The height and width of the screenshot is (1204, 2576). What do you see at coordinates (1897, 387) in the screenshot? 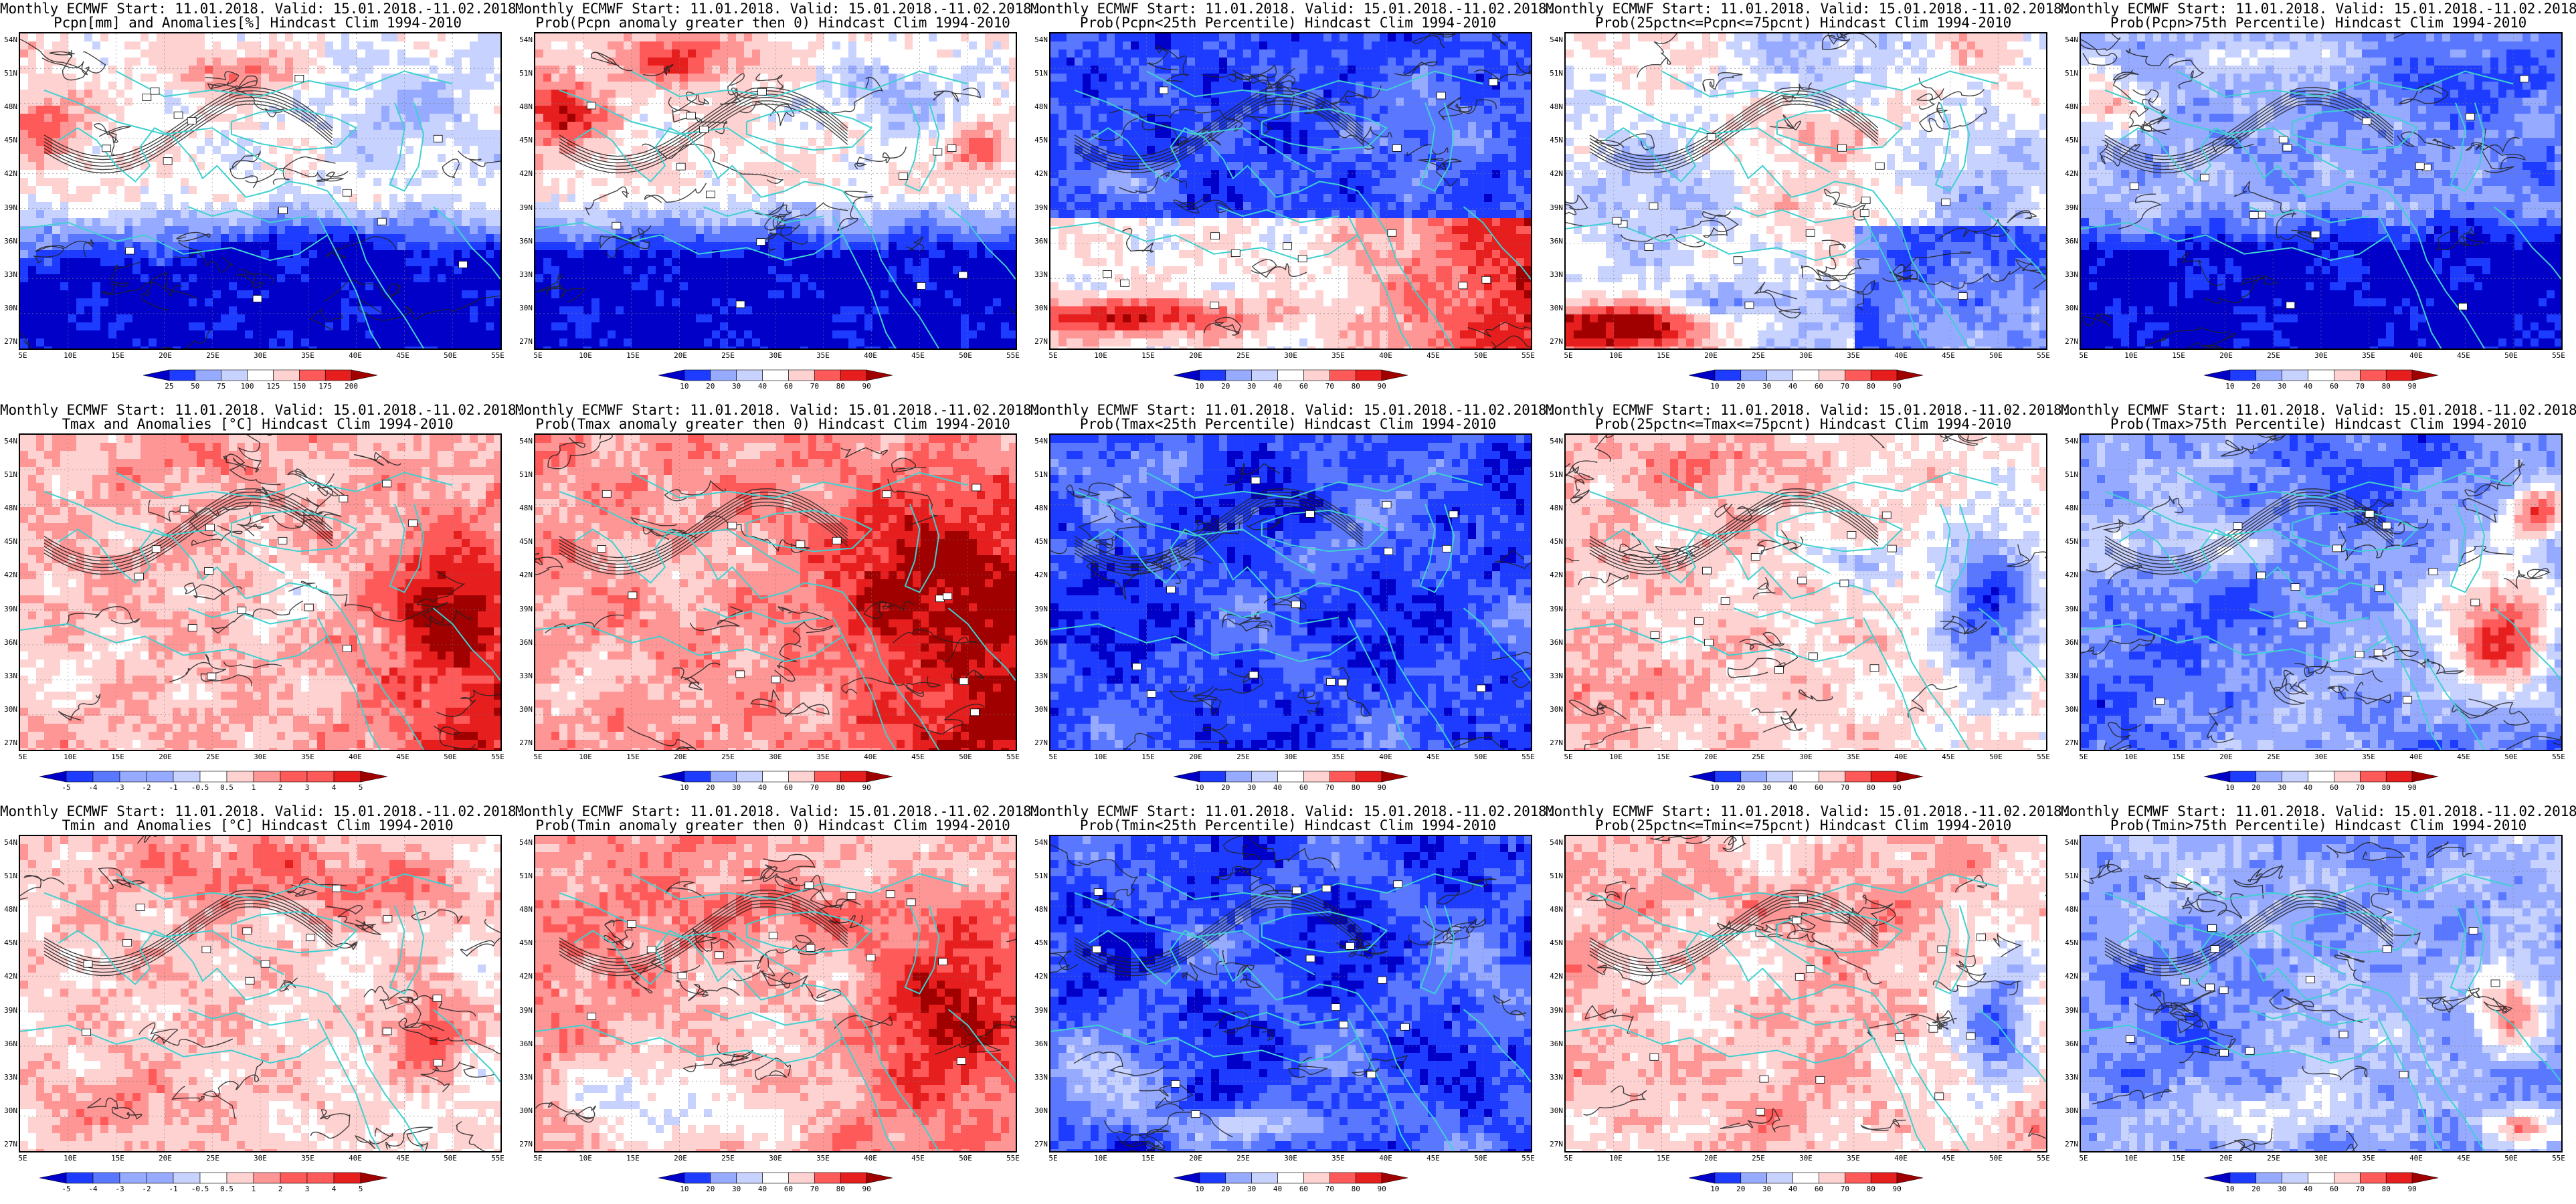
I see `colorbar-tick-label: 90` at bounding box center [1897, 387].